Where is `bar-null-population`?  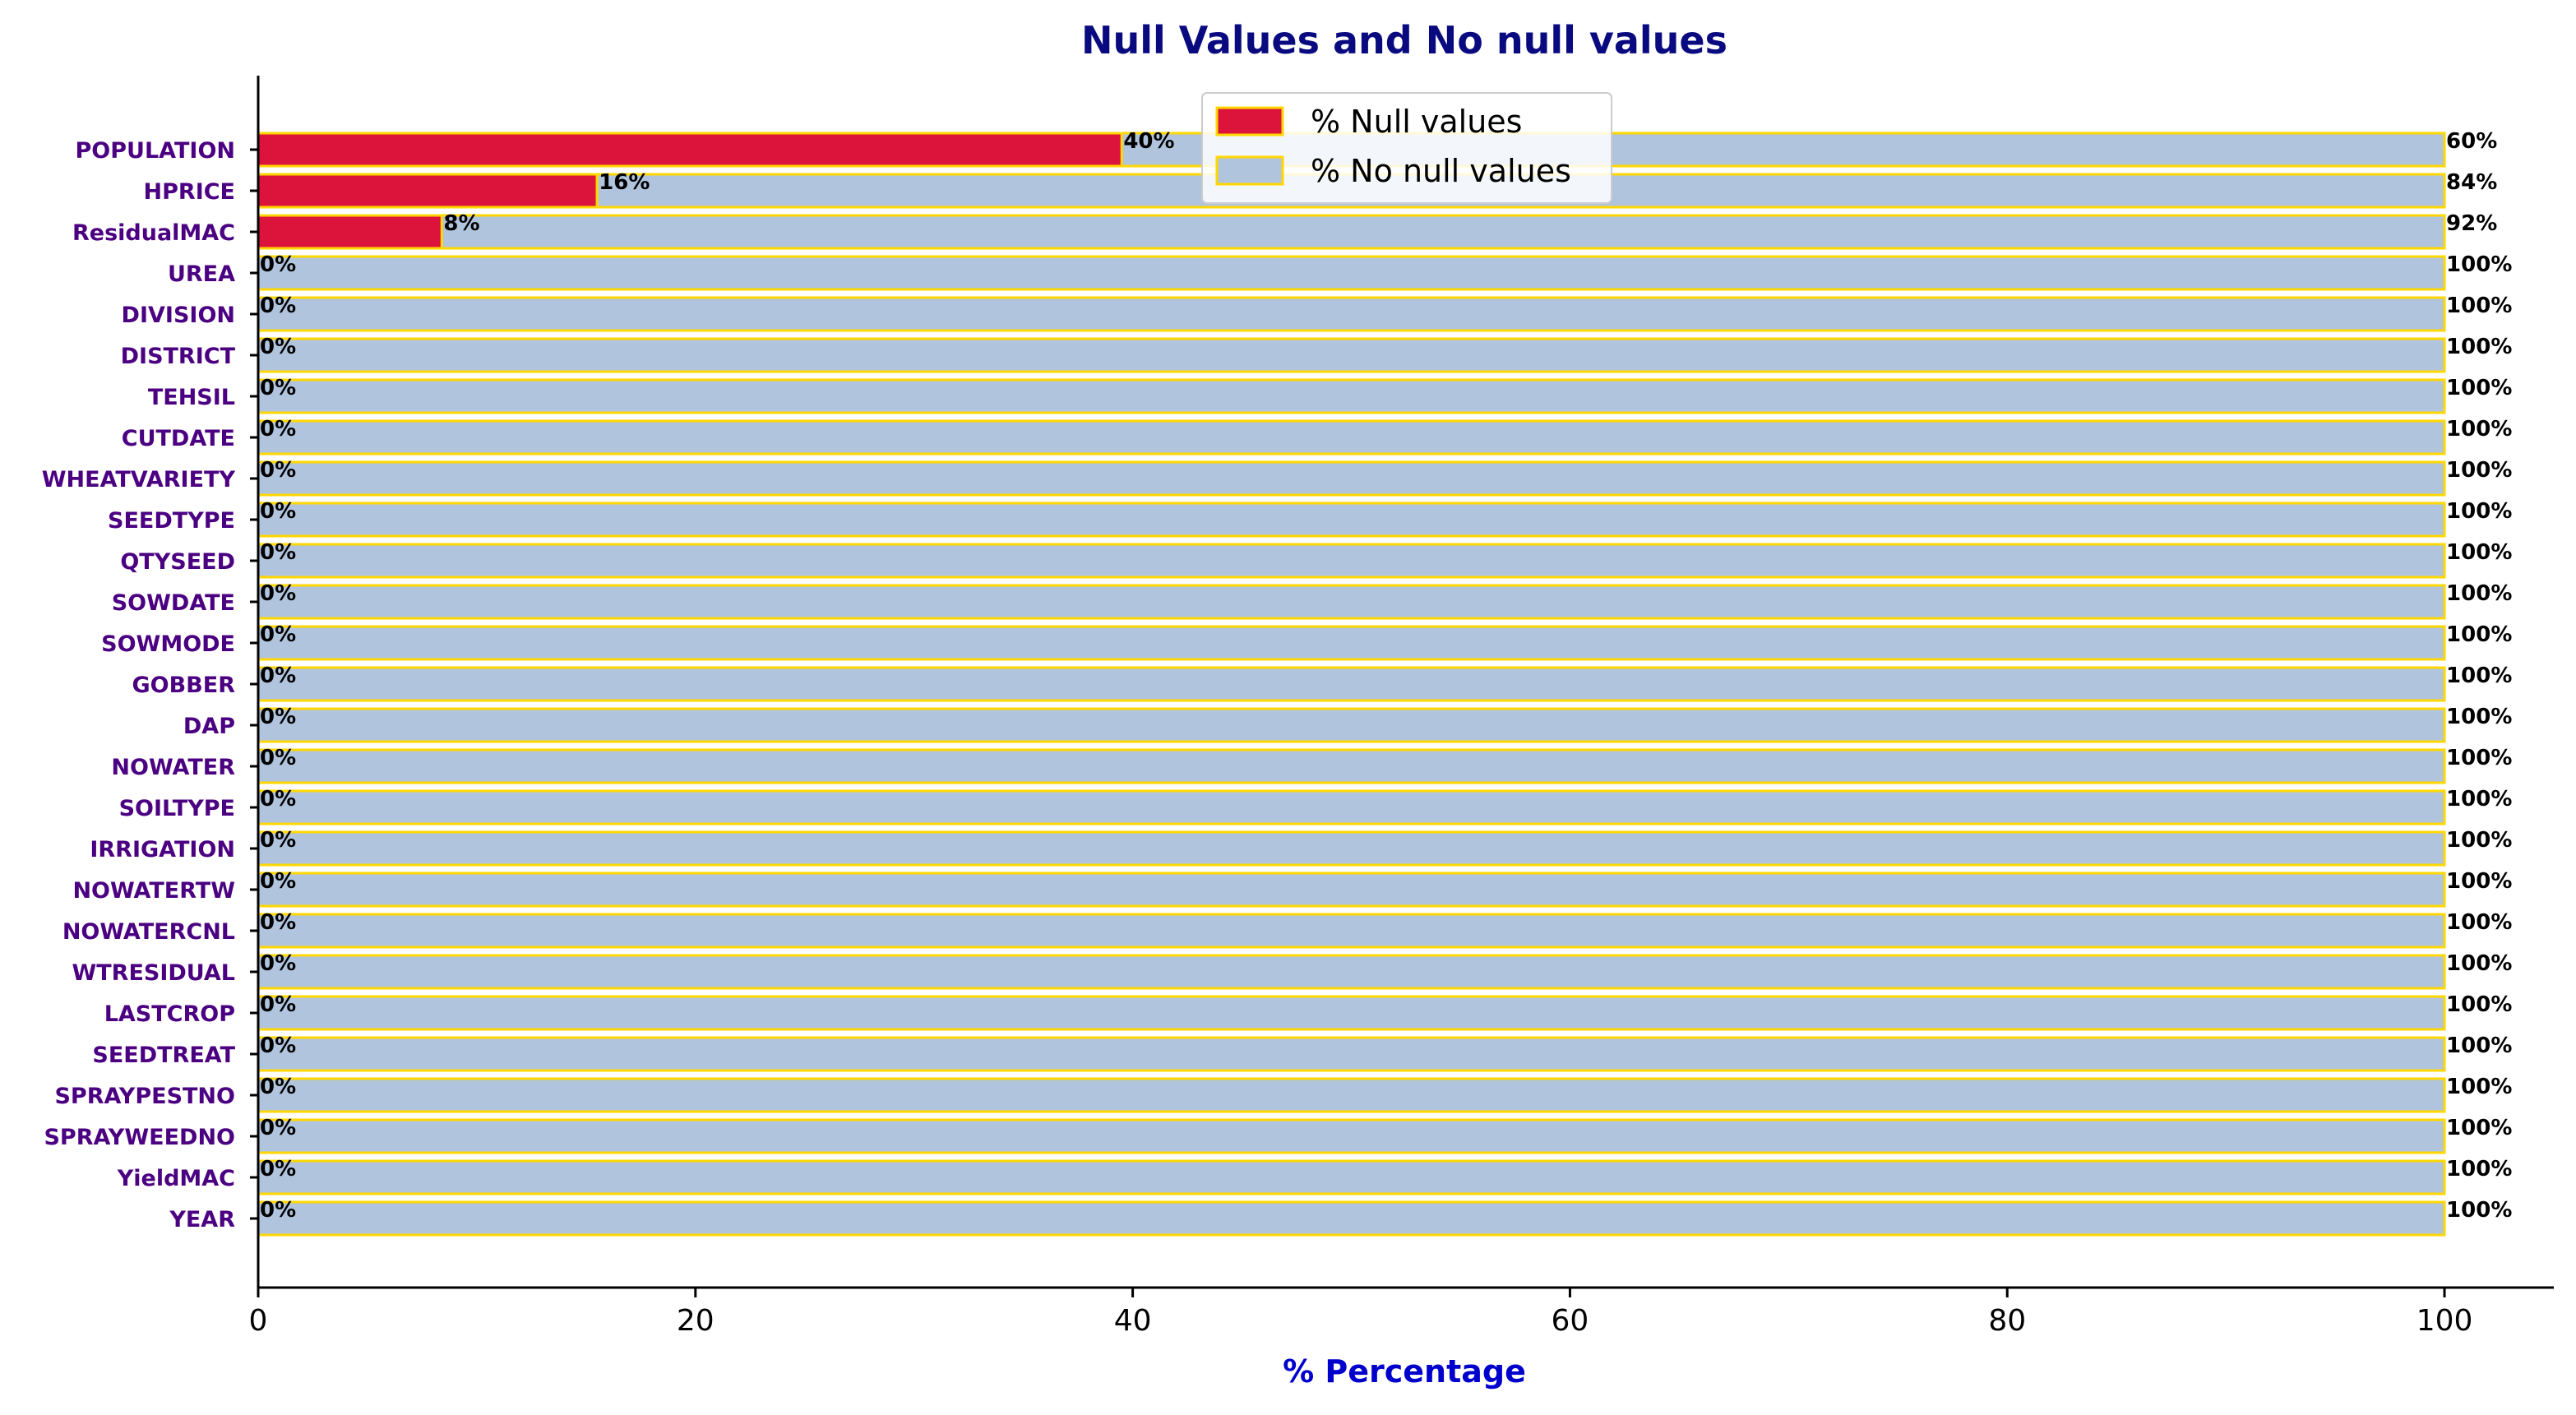 bar-null-population is located at coordinates (690, 150).